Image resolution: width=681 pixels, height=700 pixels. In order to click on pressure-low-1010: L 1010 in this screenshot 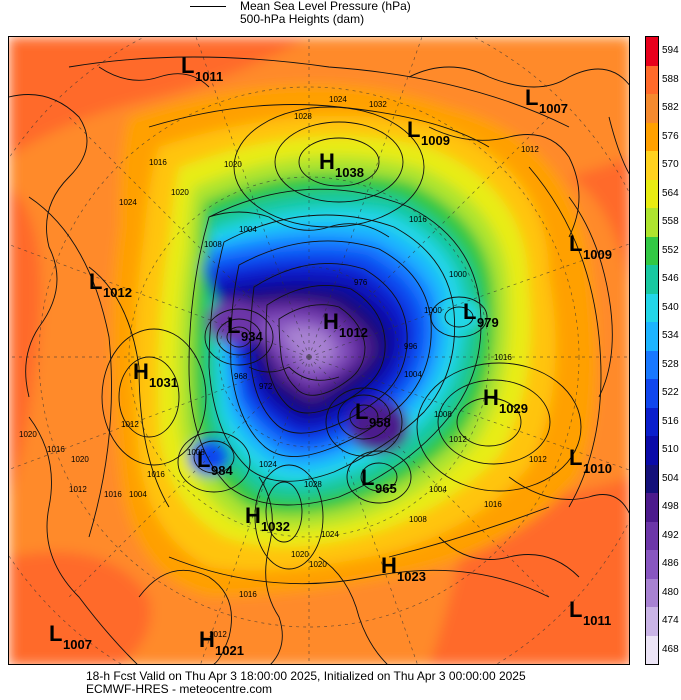, I will do `click(590, 460)`.